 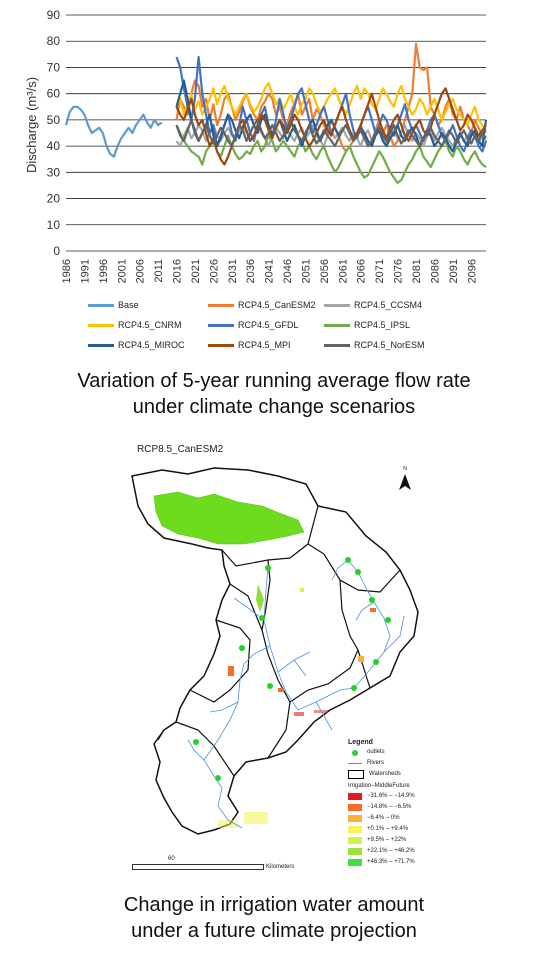 What do you see at coordinates (54, 67) in the screenshot?
I see `y-tick-label: 70` at bounding box center [54, 67].